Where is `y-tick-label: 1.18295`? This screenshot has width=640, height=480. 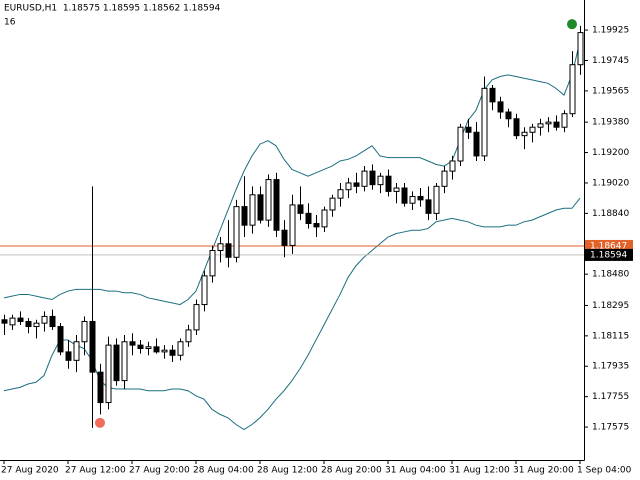 y-tick-label: 1.18295 is located at coordinates (610, 306).